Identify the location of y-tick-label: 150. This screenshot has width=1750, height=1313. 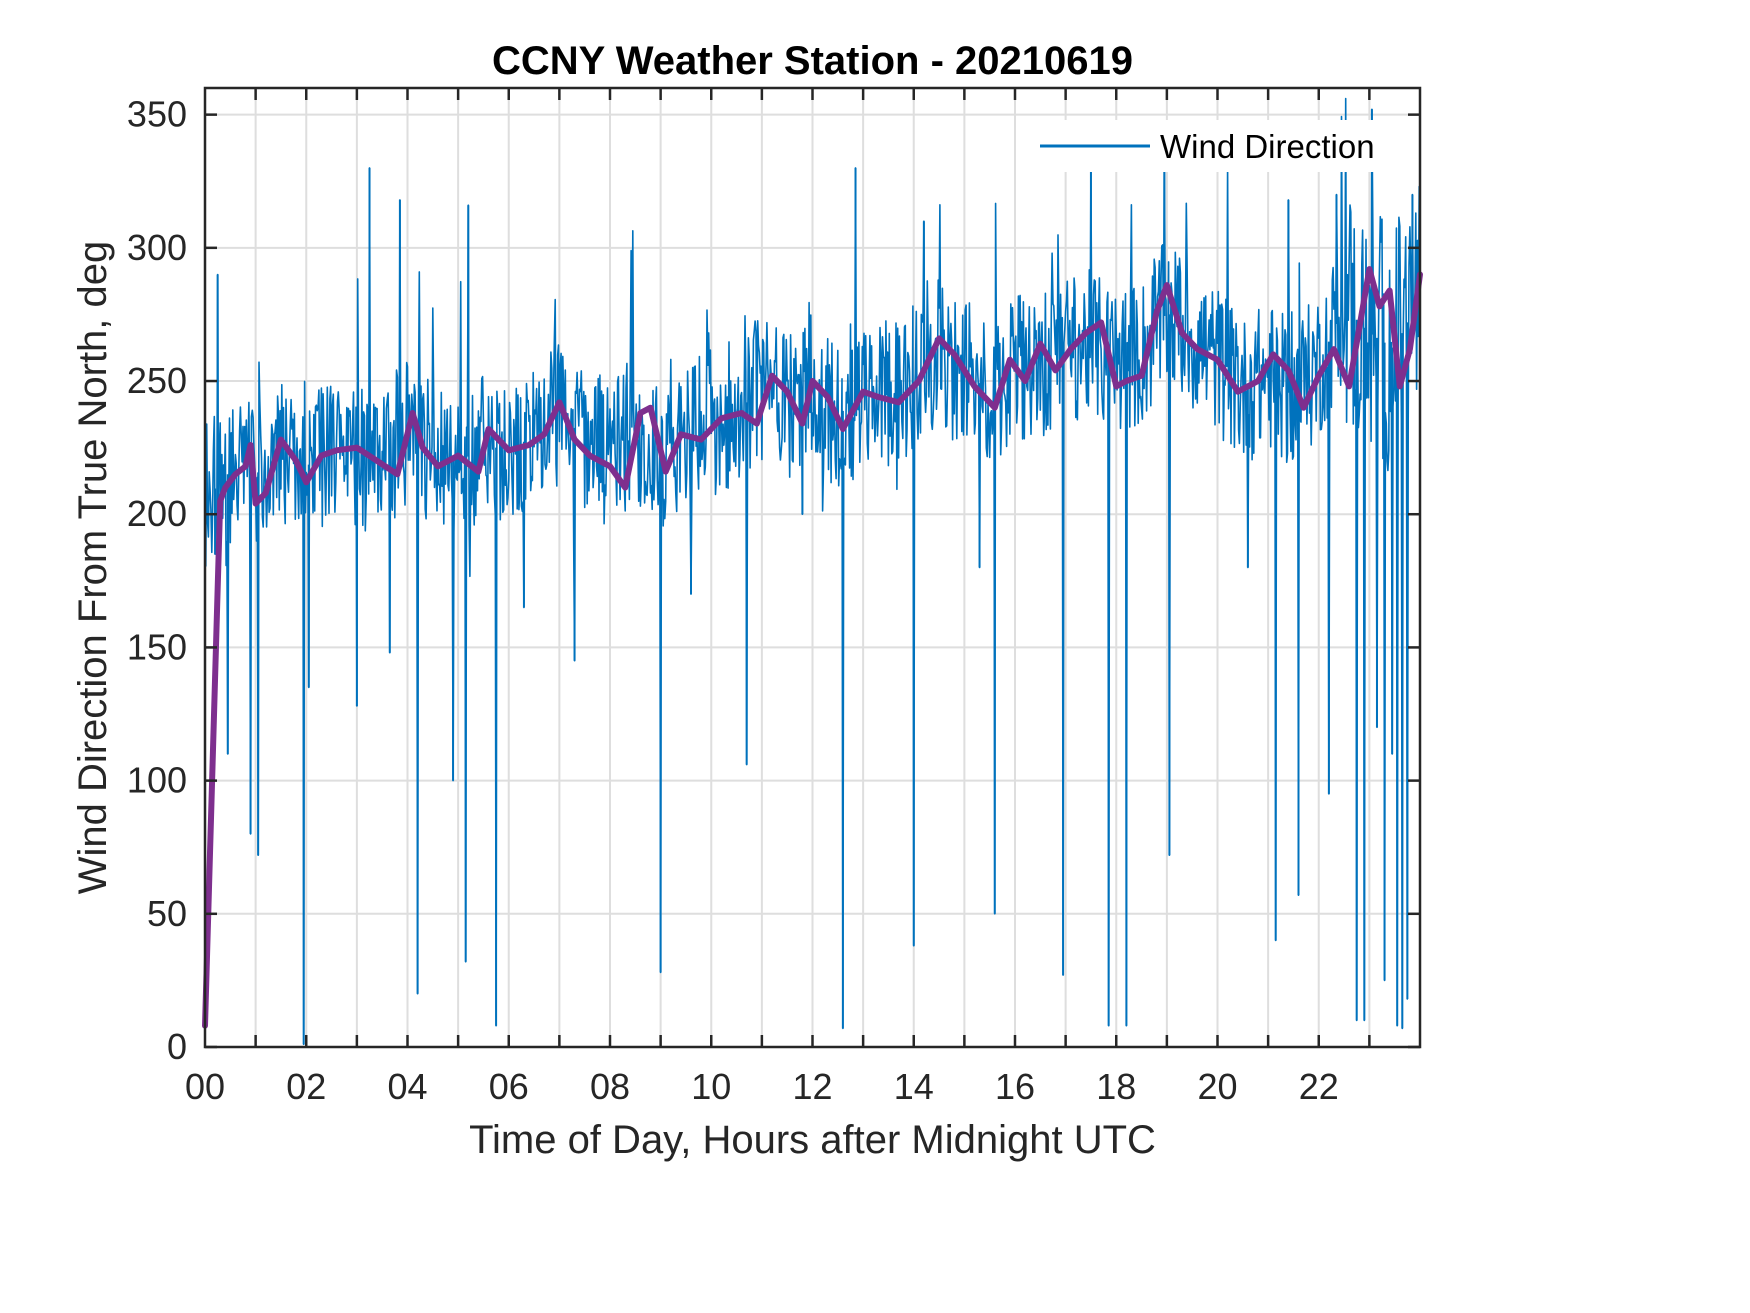
(157, 646).